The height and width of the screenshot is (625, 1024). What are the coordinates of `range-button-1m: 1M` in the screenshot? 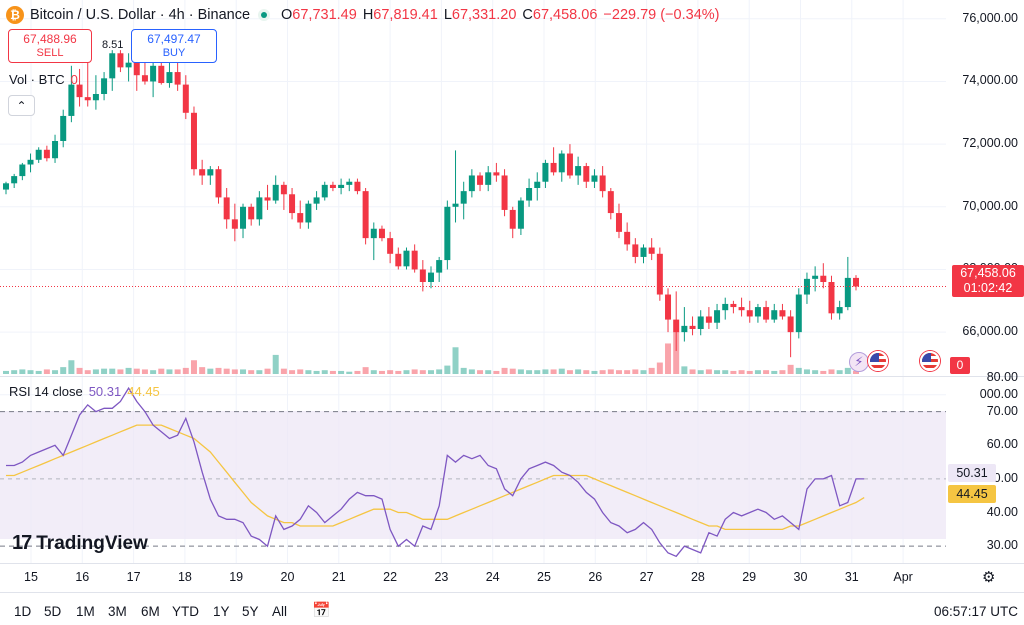 It's located at (85, 611).